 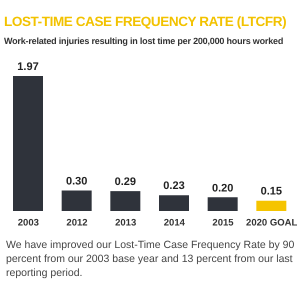 What do you see at coordinates (125, 223) in the screenshot?
I see `x-tick-label: 2013` at bounding box center [125, 223].